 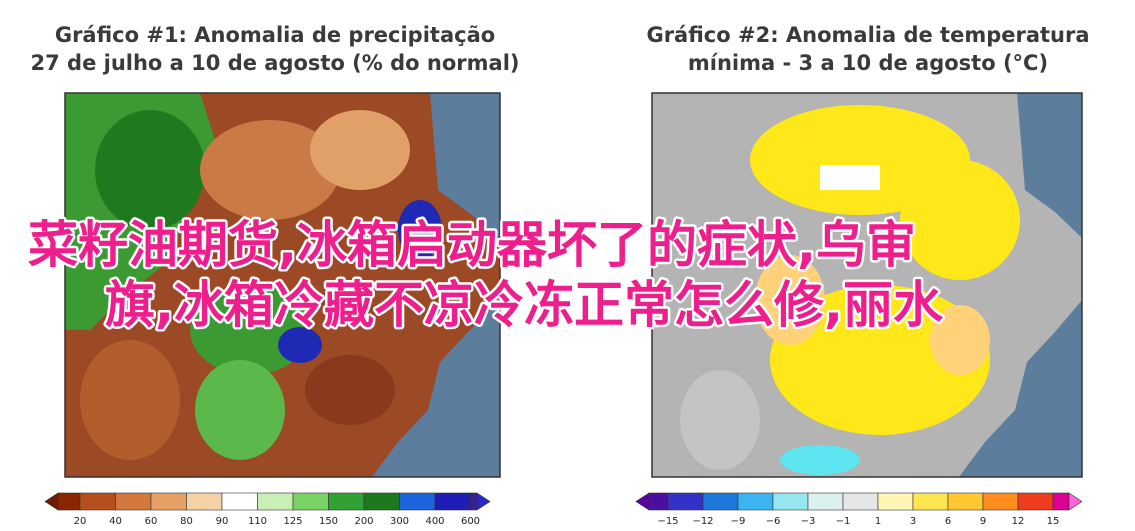 What do you see at coordinates (738, 521) in the screenshot?
I see `colorbar-label: −9` at bounding box center [738, 521].